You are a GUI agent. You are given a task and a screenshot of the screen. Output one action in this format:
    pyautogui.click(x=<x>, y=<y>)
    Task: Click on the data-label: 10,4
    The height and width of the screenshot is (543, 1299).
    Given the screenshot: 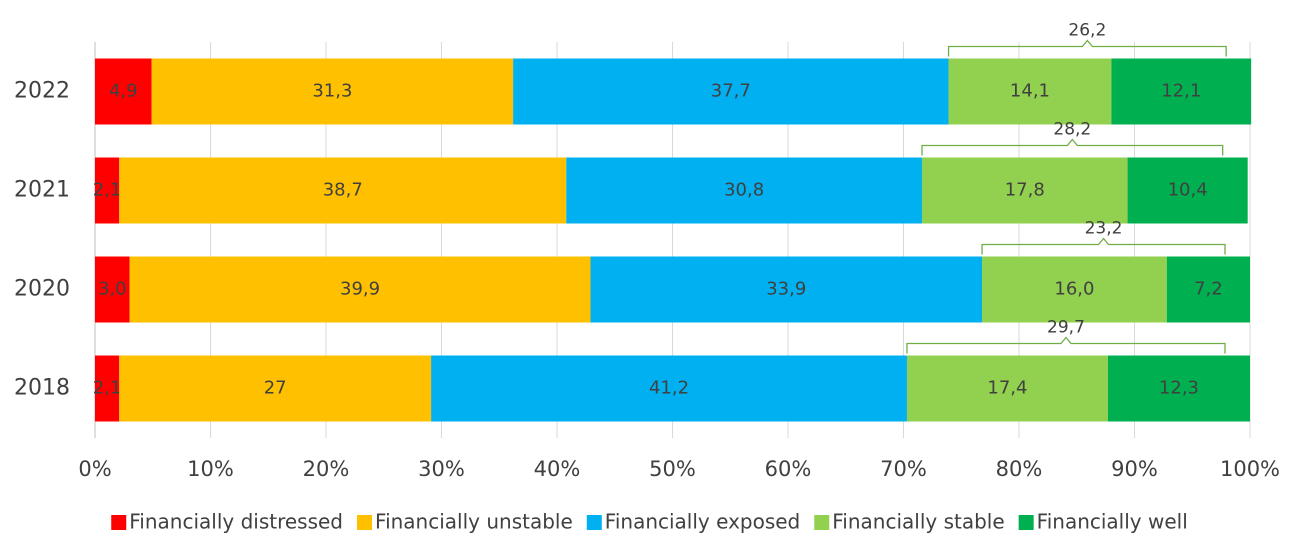 What is the action you would take?
    pyautogui.click(x=1188, y=190)
    